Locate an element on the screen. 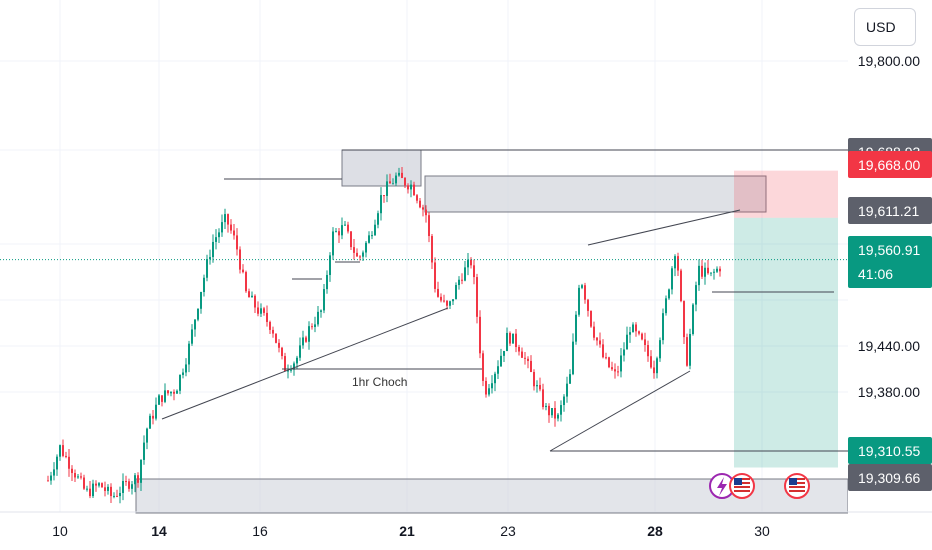 This screenshot has height=550, width=932. take-profit-zone is located at coordinates (786, 342).